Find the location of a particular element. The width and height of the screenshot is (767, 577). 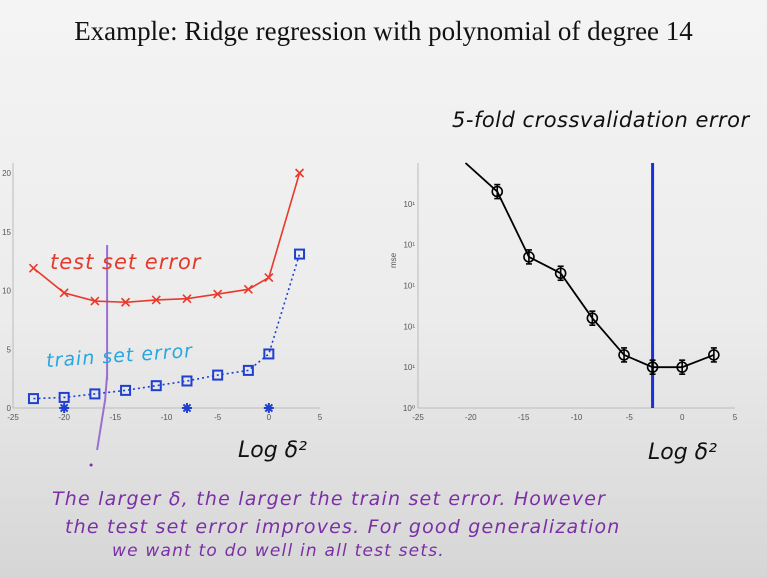

train-error-line is located at coordinates (167, 326).